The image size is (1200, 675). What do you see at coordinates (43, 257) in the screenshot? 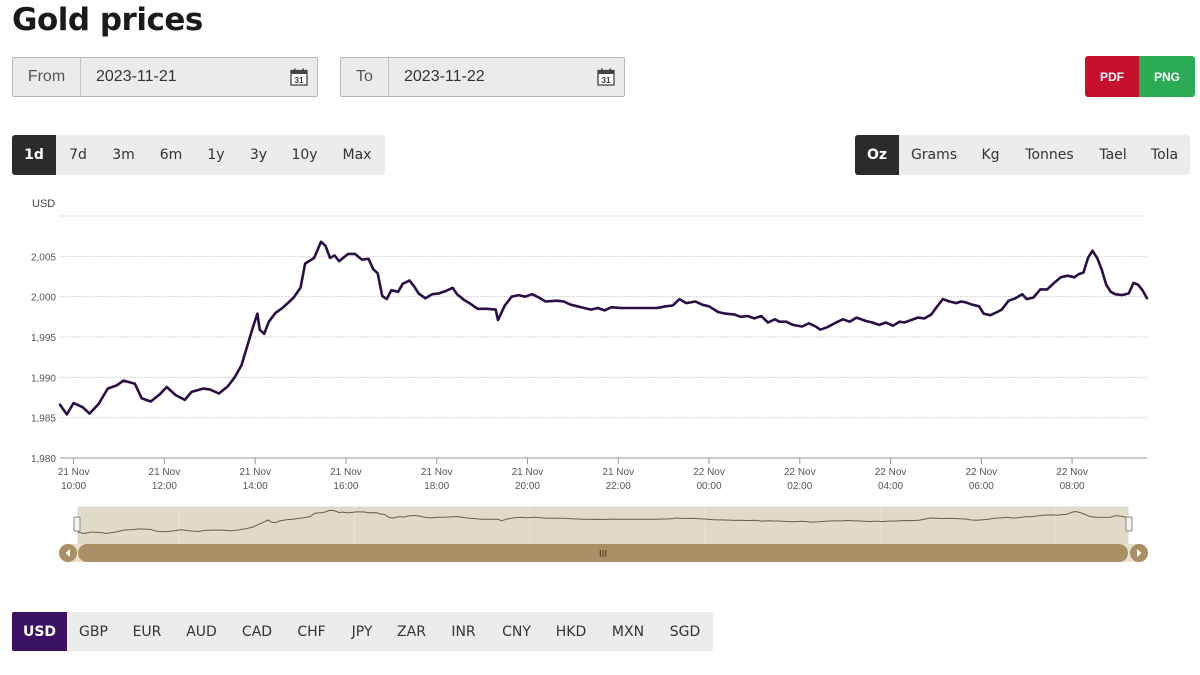
I see `y-tick-label: 2,005` at bounding box center [43, 257].